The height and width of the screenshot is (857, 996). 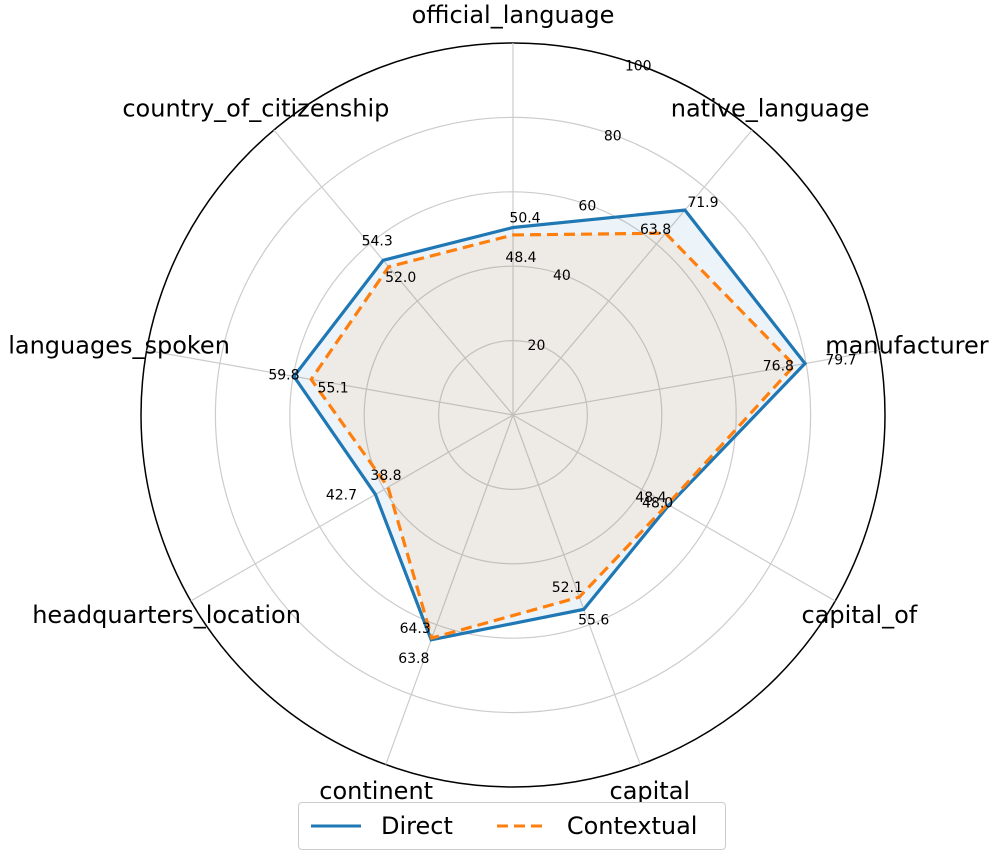 What do you see at coordinates (657, 503) in the screenshot?
I see `data-label-contextual-capital_of: 48.0` at bounding box center [657, 503].